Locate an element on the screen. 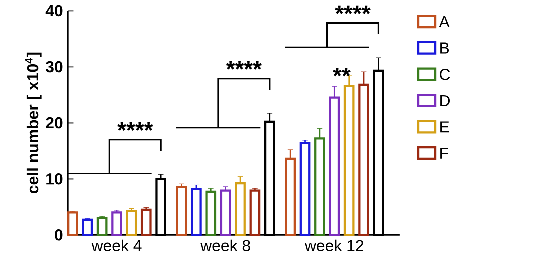  annotation: ** is located at coordinates (342, 72).